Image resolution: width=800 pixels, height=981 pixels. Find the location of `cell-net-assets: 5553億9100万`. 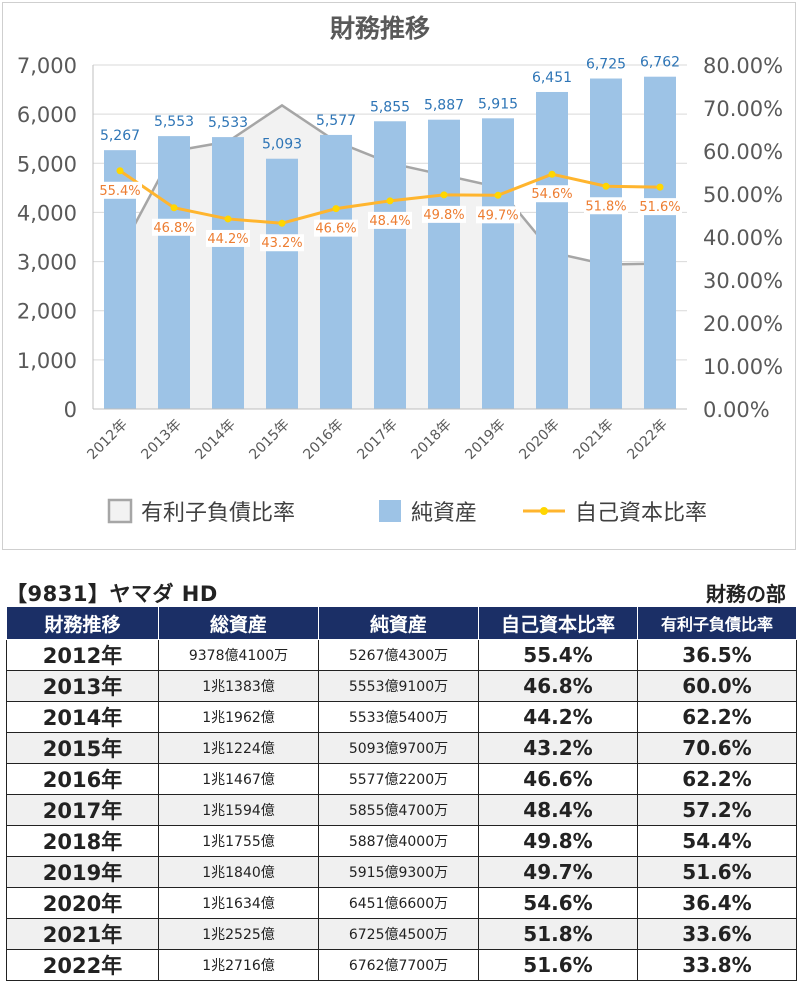

cell-net-assets: 5553億9100万 is located at coordinates (398, 686).